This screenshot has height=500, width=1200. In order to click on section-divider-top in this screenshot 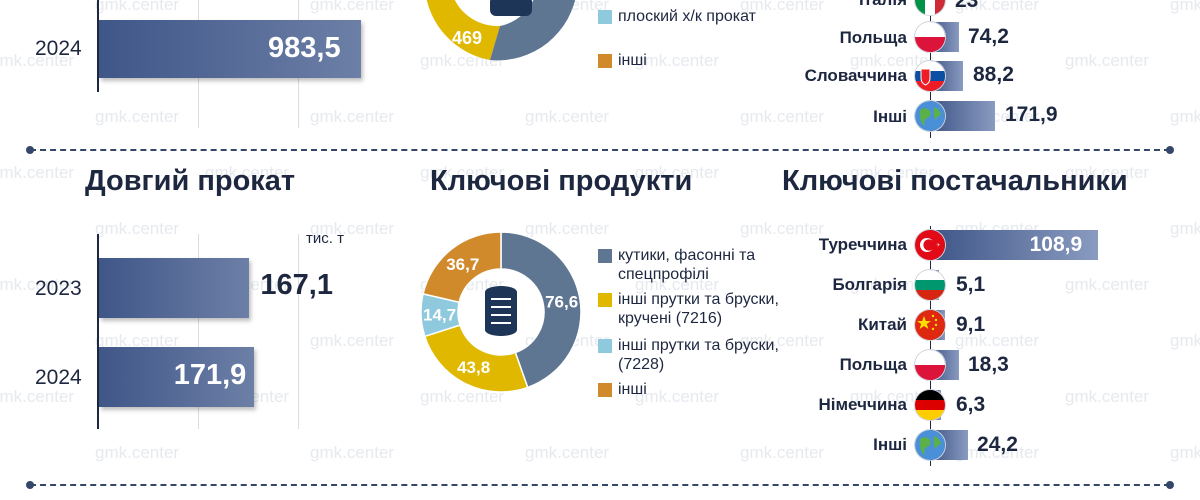, I will do `click(600, 150)`.